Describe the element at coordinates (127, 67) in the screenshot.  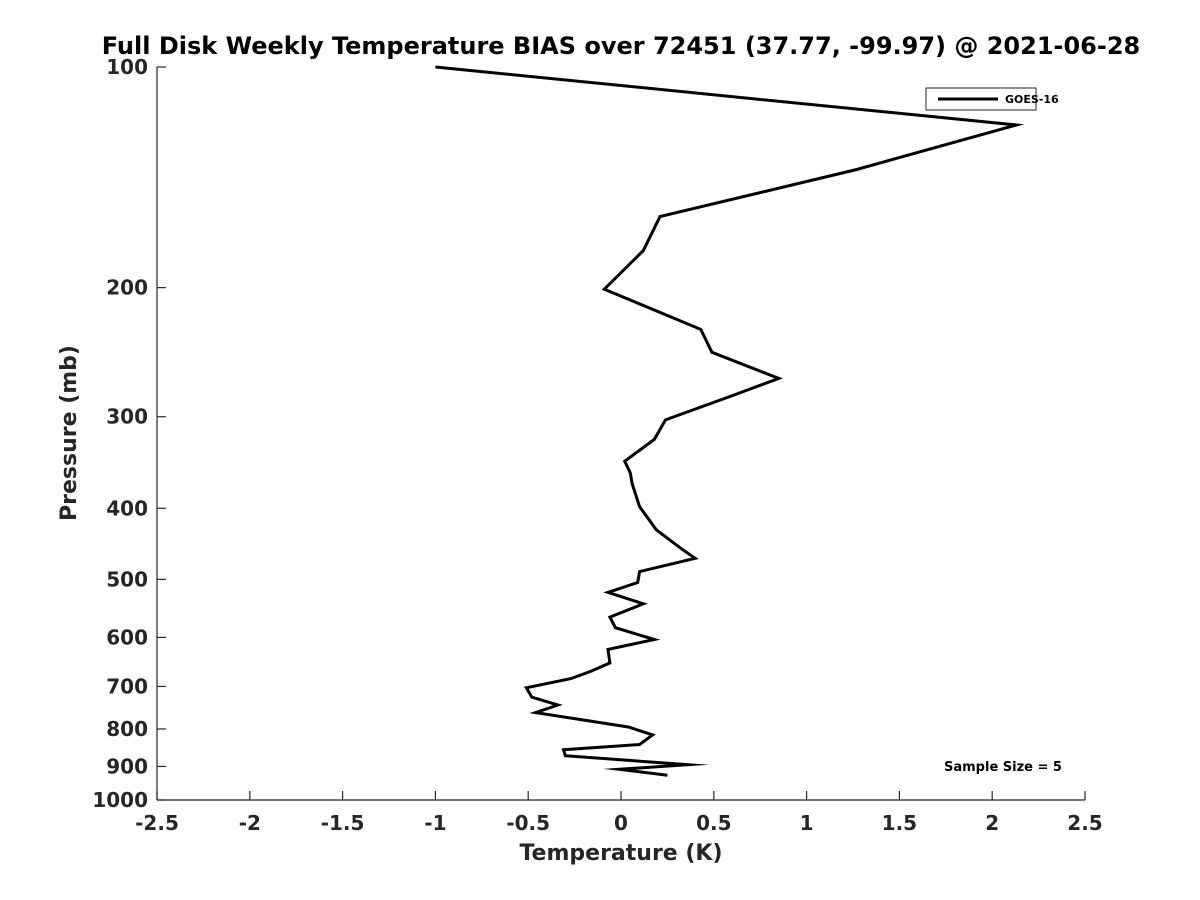
I see `y-tick-label: 100` at that location.